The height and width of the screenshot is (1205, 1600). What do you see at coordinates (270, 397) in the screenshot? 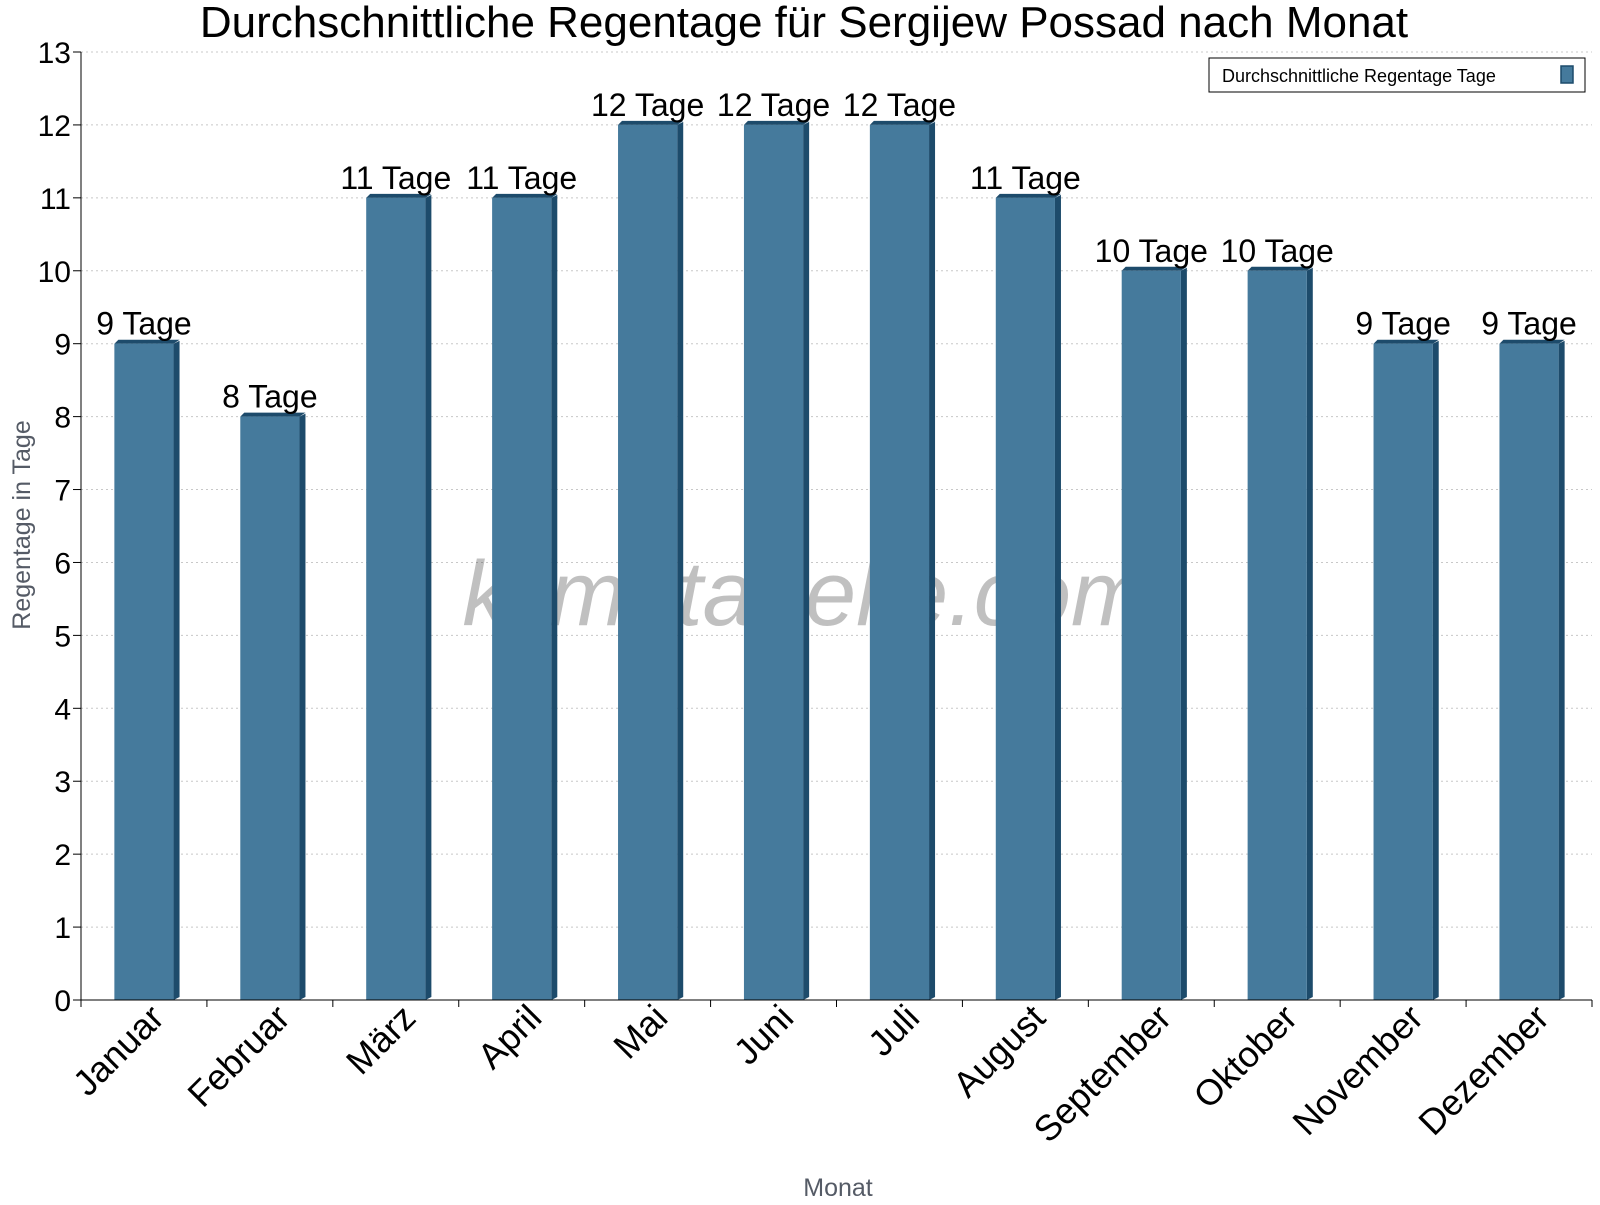
I see `data-label: 8 Tage` at bounding box center [270, 397].